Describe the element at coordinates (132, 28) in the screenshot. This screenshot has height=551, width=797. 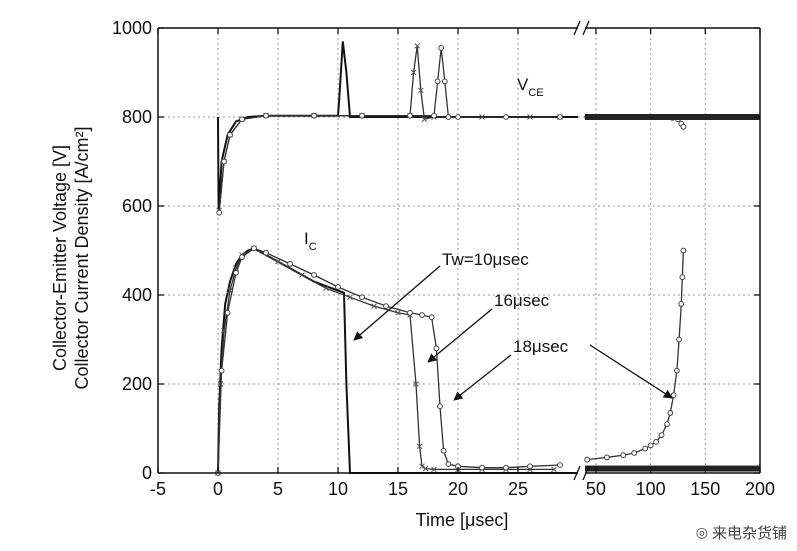
I see `y-tick-label: 1000` at that location.